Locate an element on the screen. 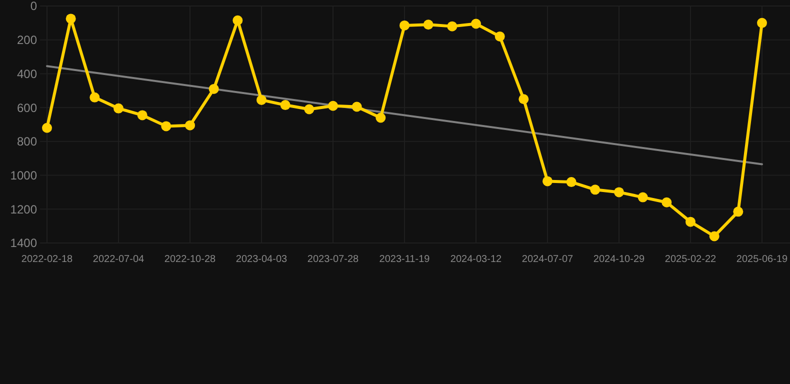 This screenshot has height=384, width=790. x-tick-label: 2025-02-22 is located at coordinates (690, 259).